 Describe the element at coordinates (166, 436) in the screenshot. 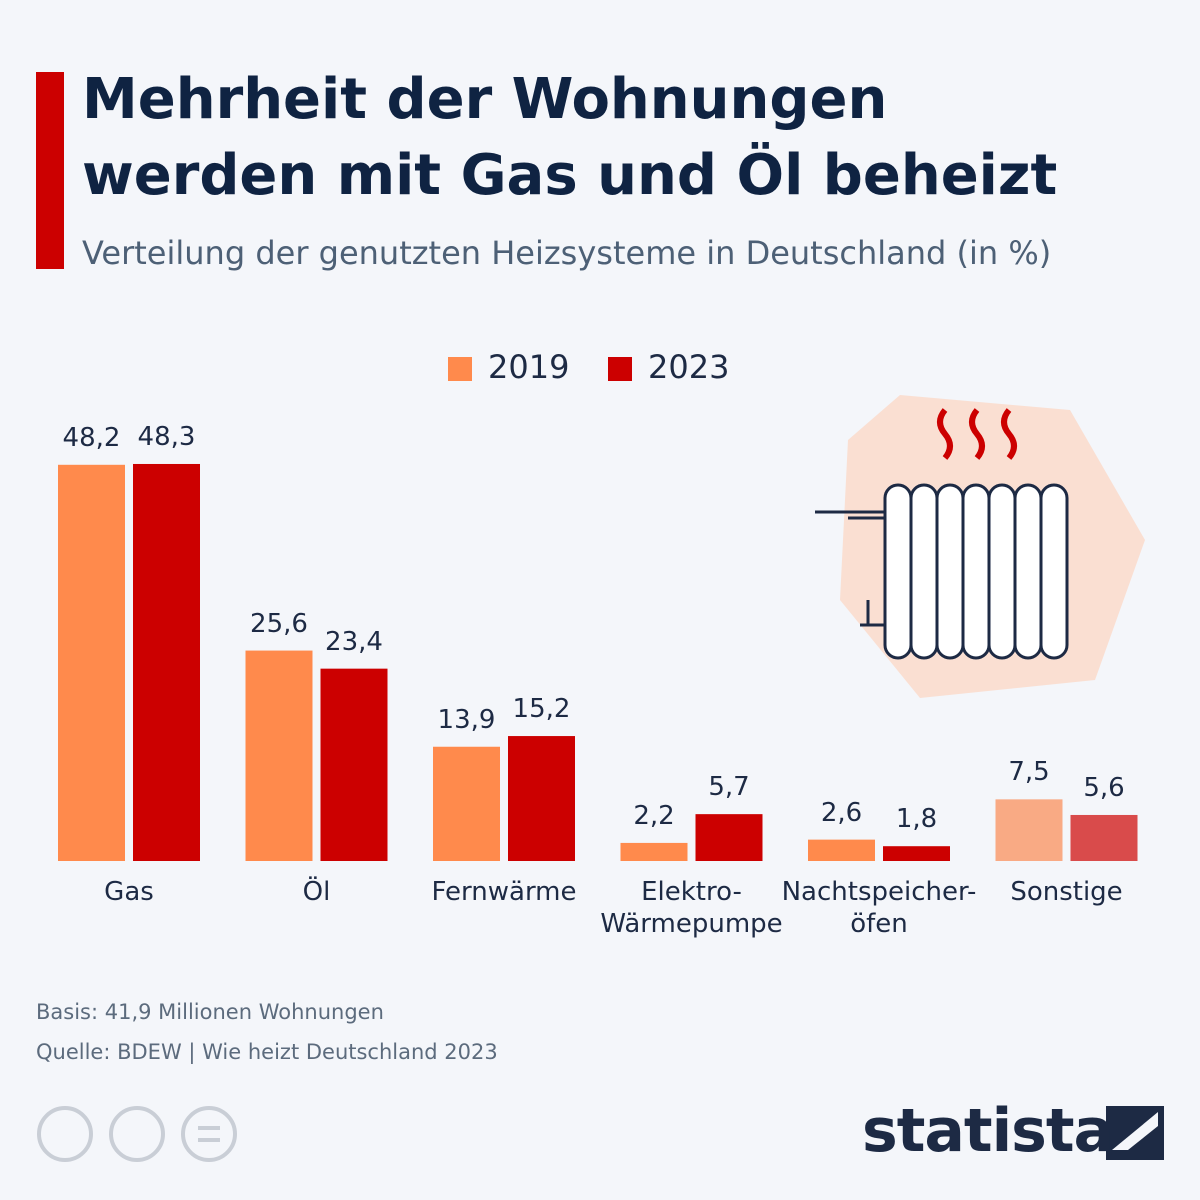

I see `value-label: 48,3` at that location.